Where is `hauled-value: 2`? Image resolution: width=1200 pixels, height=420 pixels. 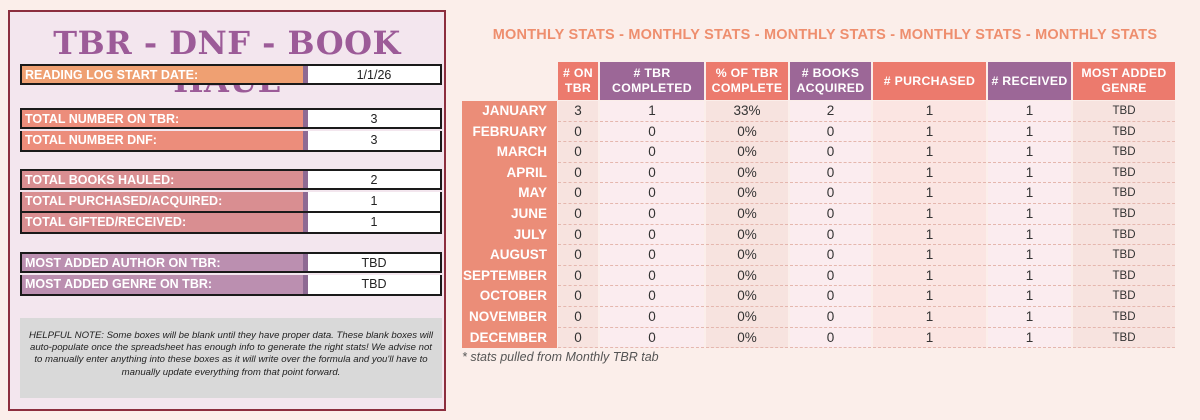 hauled-value: 2 is located at coordinates (374, 179).